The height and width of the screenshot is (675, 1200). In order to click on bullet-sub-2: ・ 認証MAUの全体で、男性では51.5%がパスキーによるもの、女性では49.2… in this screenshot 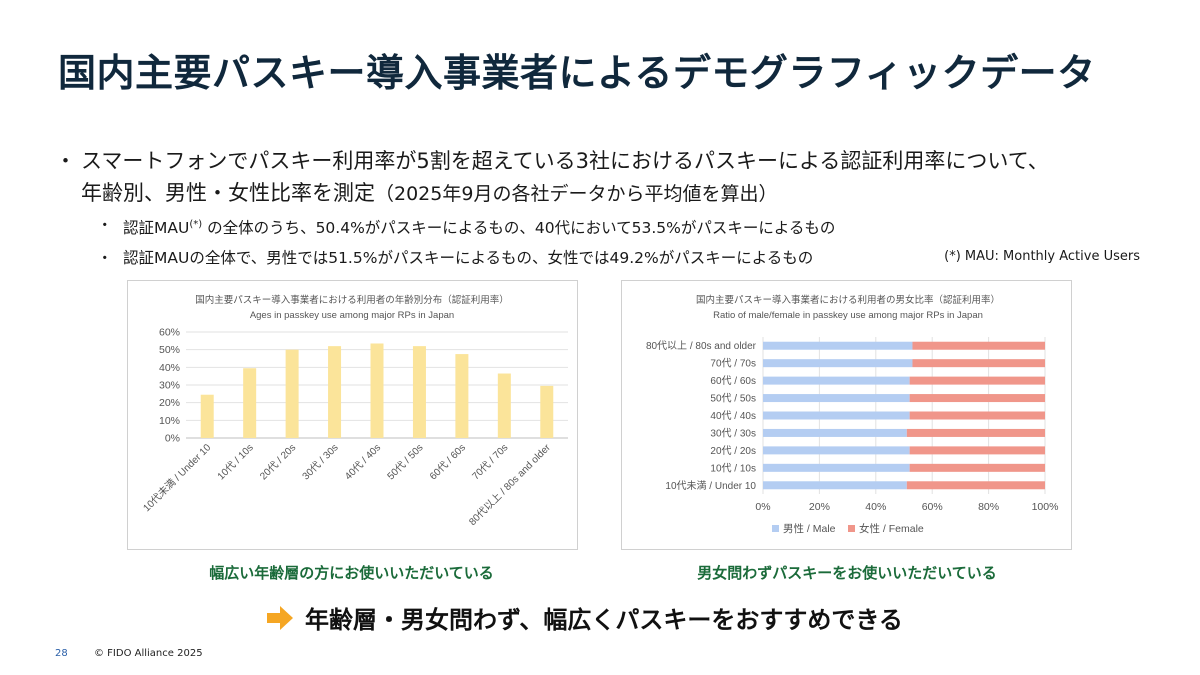, I will do `click(615, 258)`.